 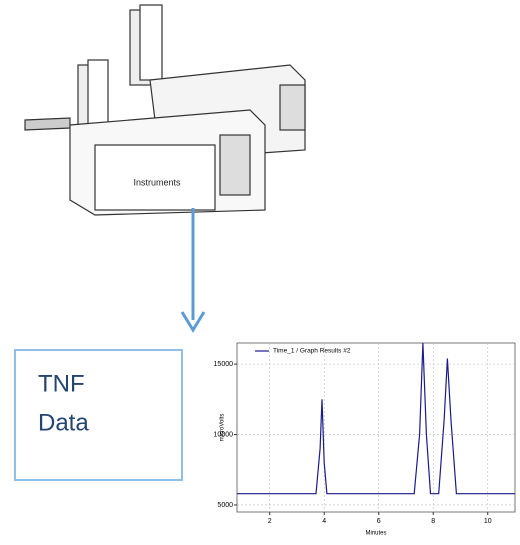 I want to click on arrow, so click(x=193, y=270).